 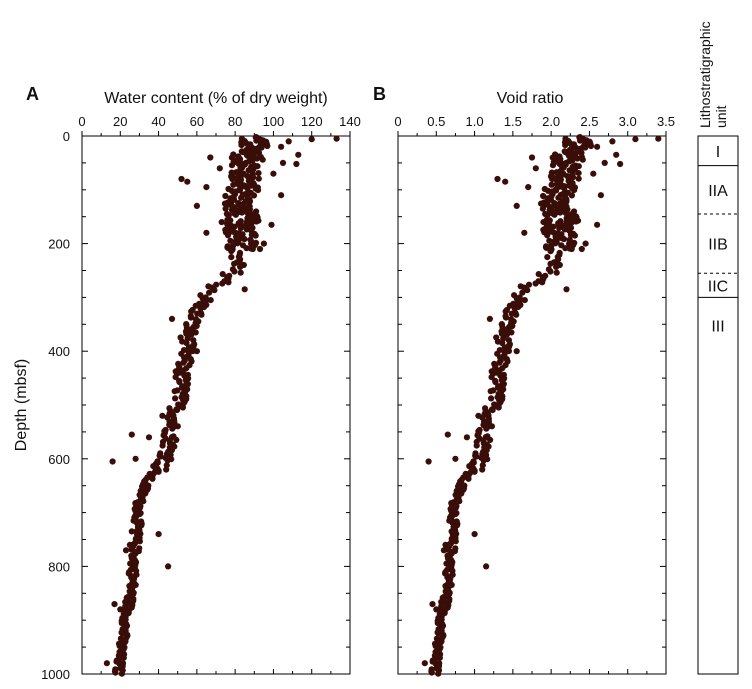 I want to click on x-tick-label: 3.0, so click(x=628, y=121).